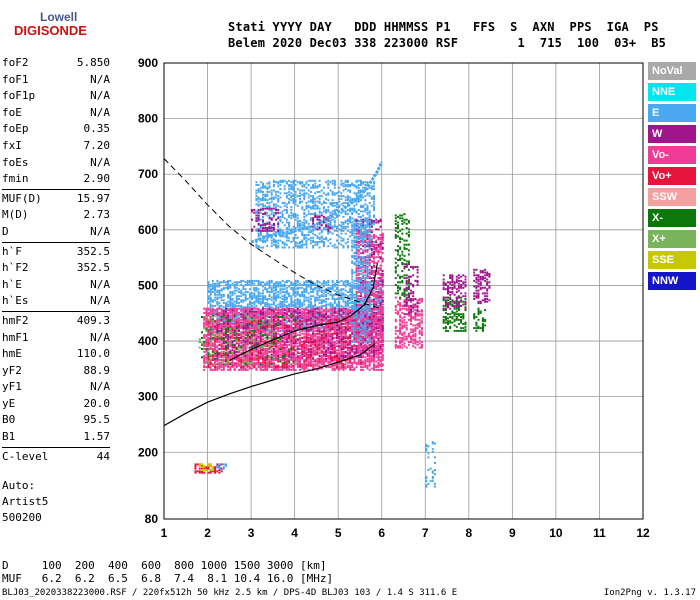 Image resolution: width=700 pixels, height=600 pixels. What do you see at coordinates (56, 199) in the screenshot?
I see `param-row: MUF(D) 15.97` at bounding box center [56, 199].